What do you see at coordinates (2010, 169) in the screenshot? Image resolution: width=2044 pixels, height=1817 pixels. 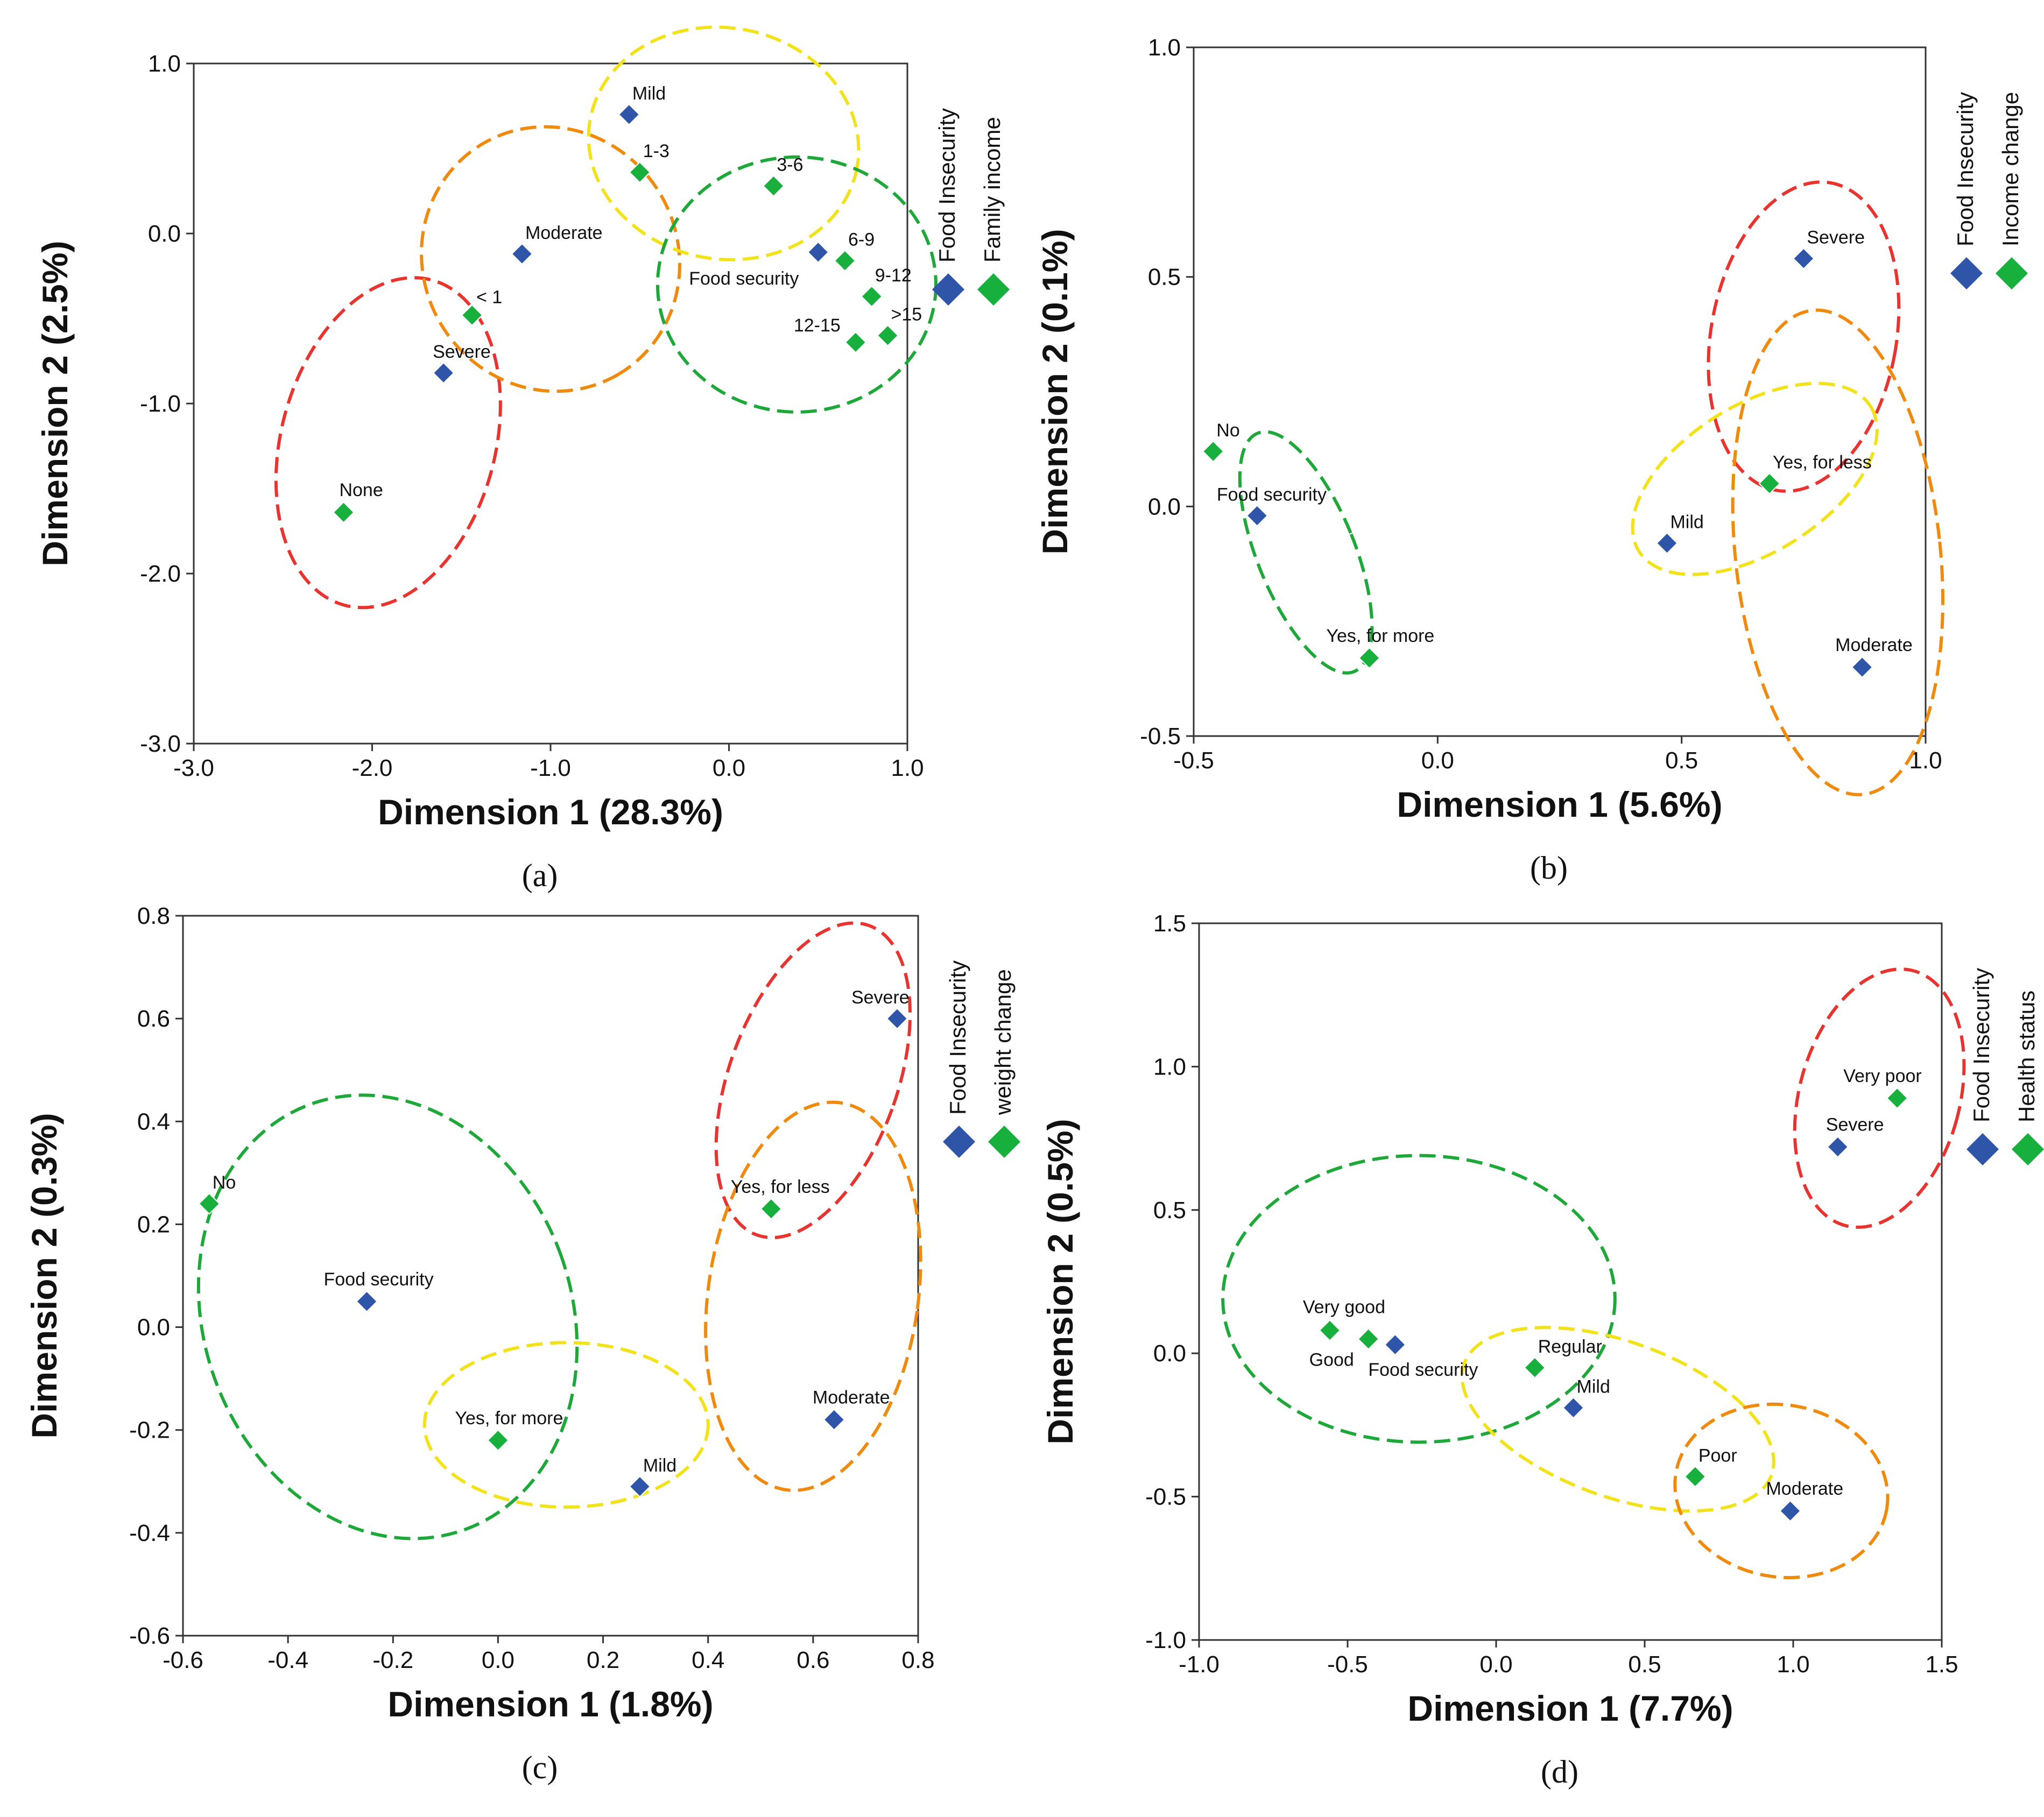 I see `legend-label: Income change` at bounding box center [2010, 169].